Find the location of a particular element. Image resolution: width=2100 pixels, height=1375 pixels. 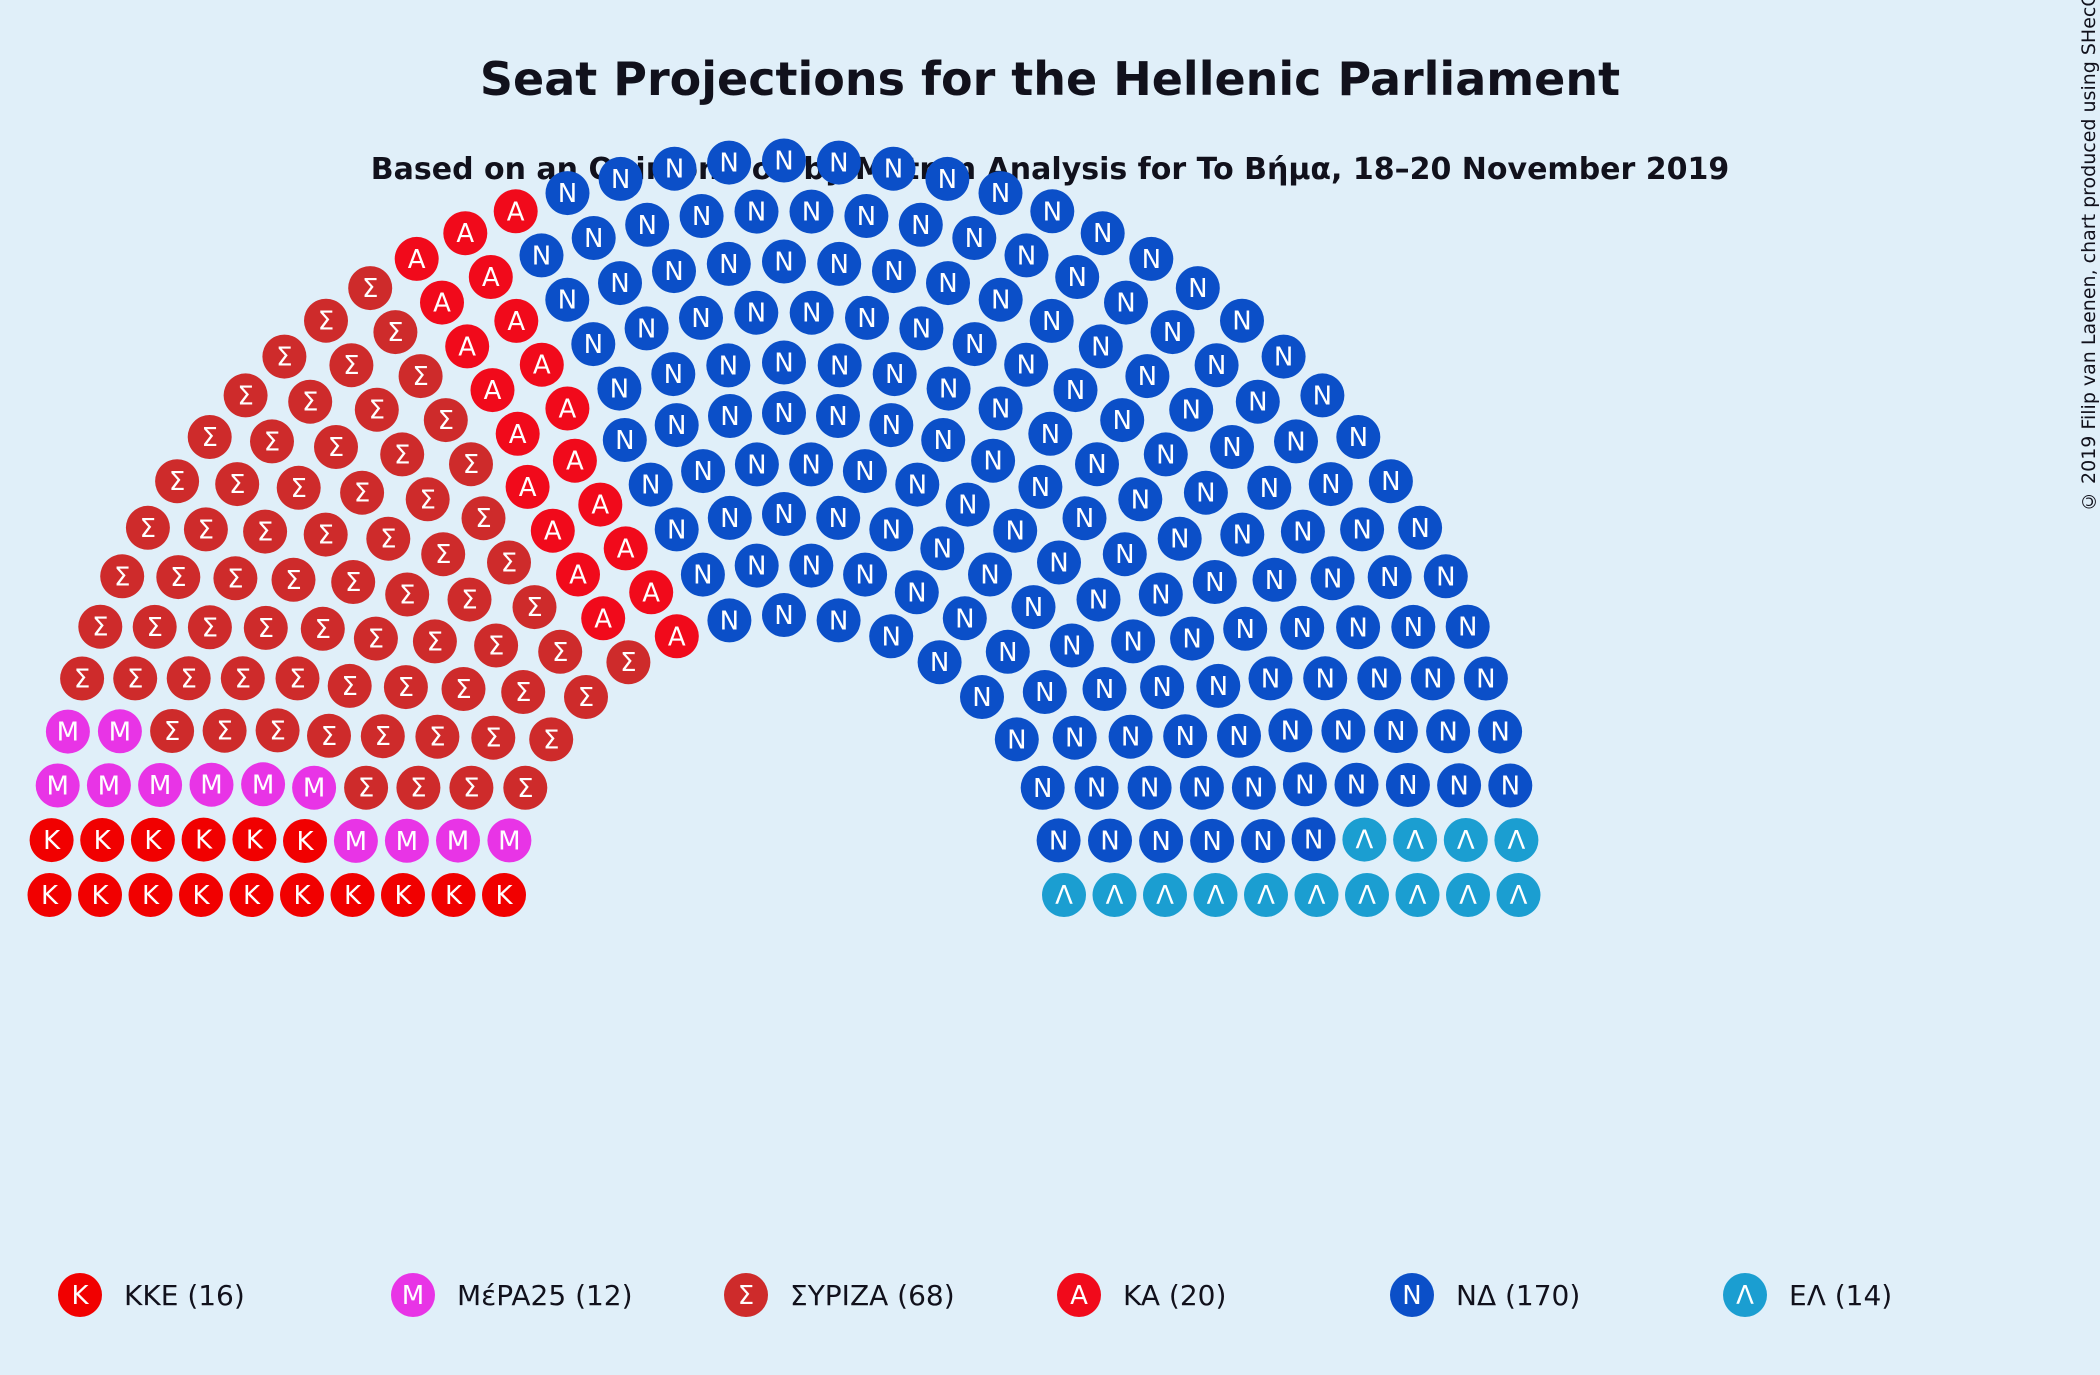

seat-symbol: K is located at coordinates (103, 841).